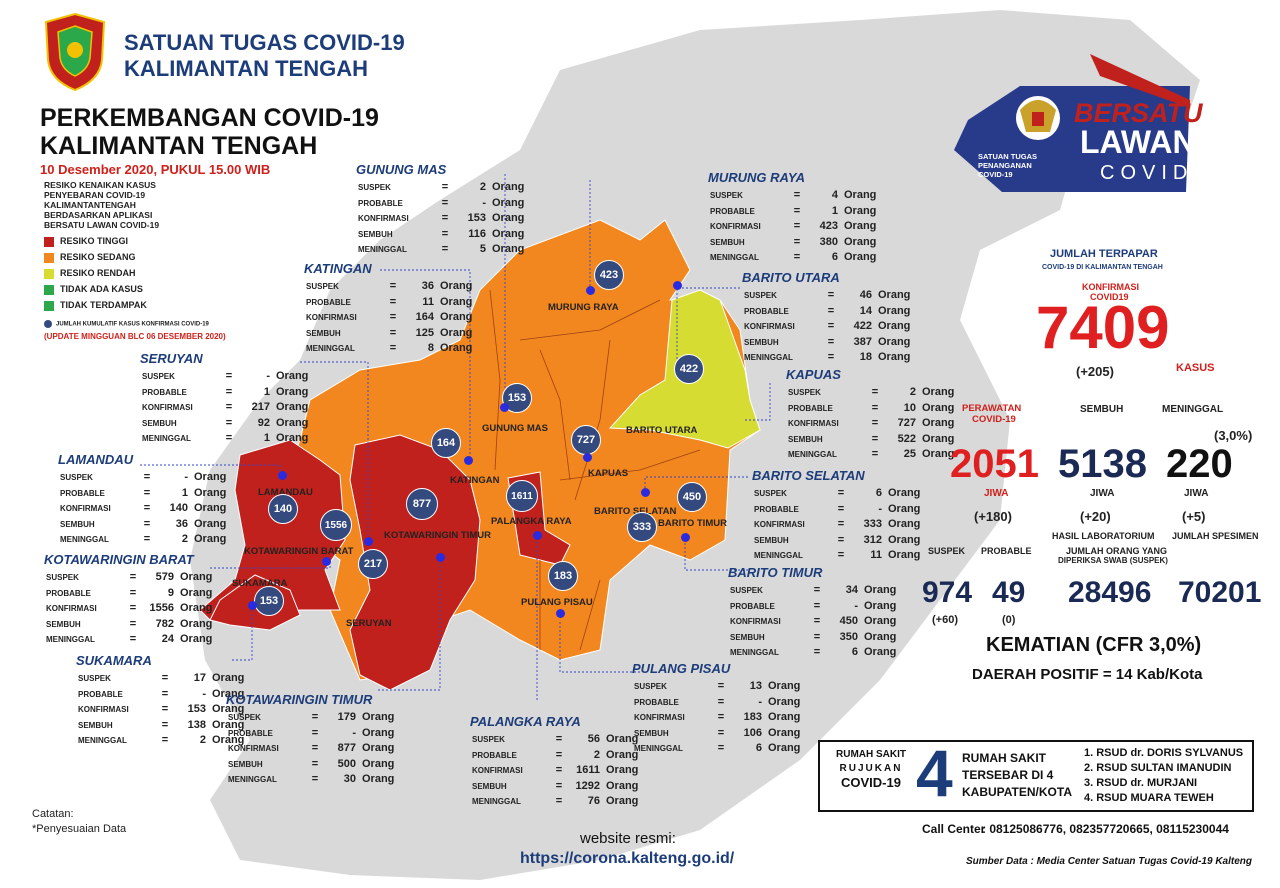 The image size is (1280, 888). Describe the element at coordinates (100, 185) in the screenshot. I see `legend-heading-line: RESIKO KENAIKAN KASUS` at that location.